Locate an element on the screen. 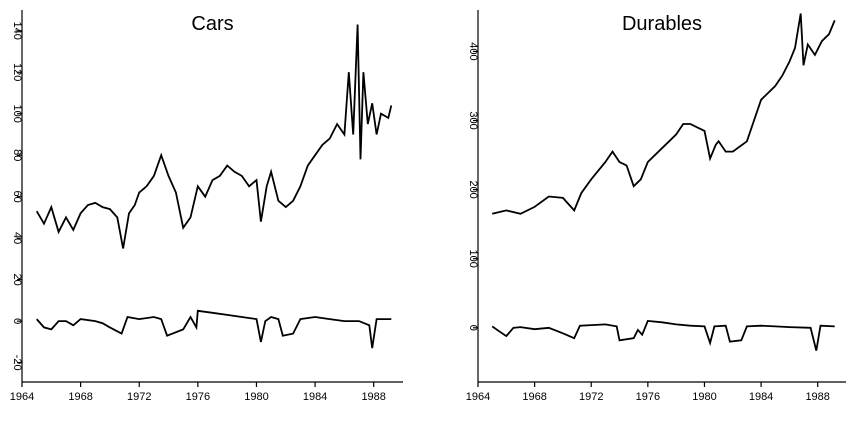  y-tick-label: 200 is located at coordinates (473, 189).